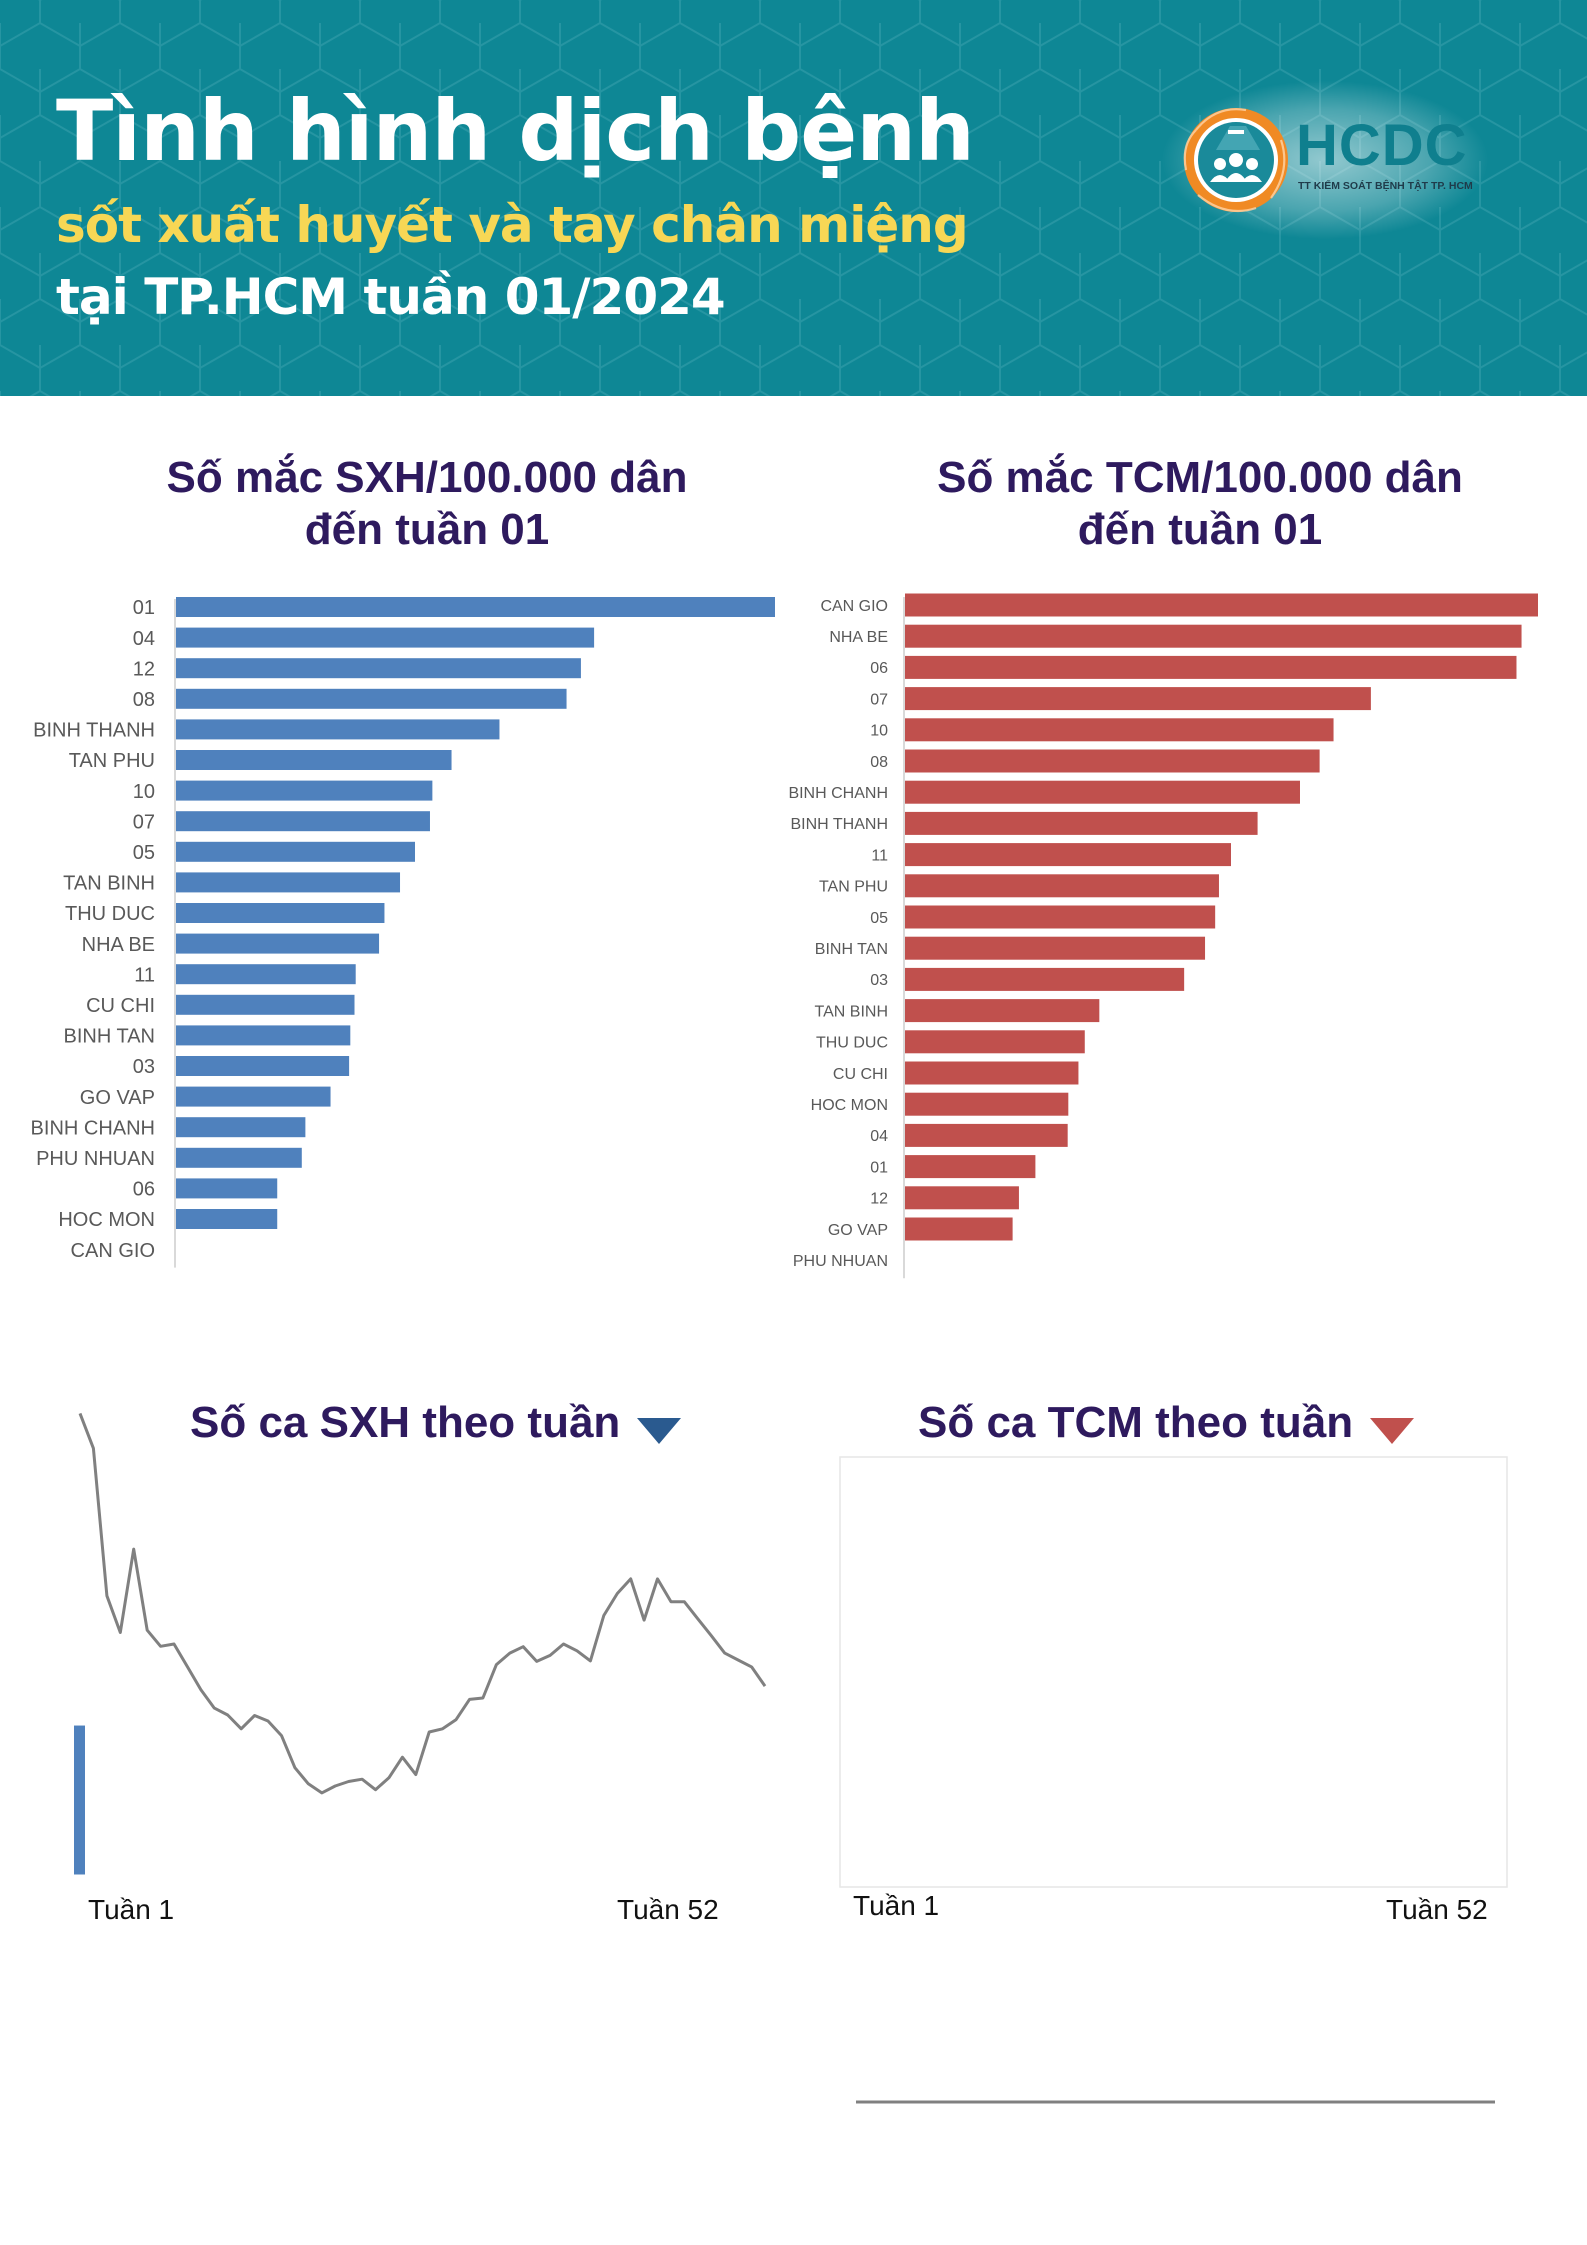 This screenshot has width=1587, height=2245. I want to click on tcm-rate-category-label: THU DUC, so click(852, 1043).